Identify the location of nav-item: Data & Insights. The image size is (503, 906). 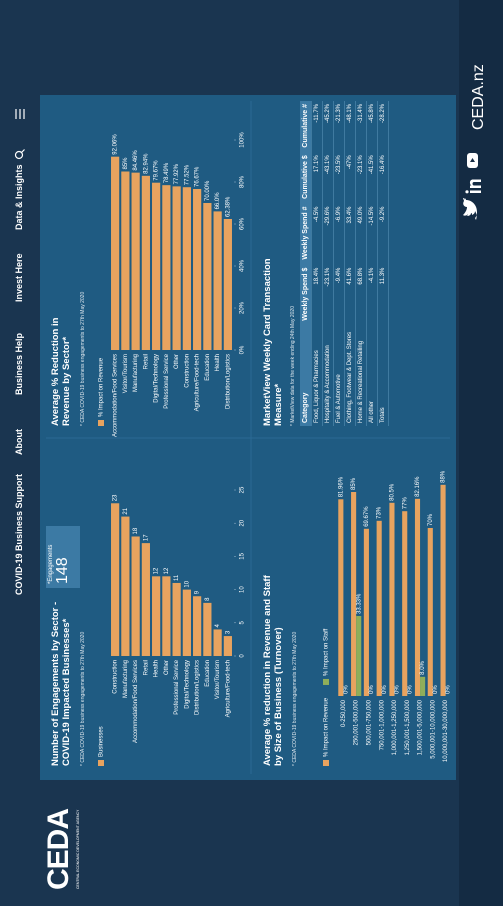
(19, 197).